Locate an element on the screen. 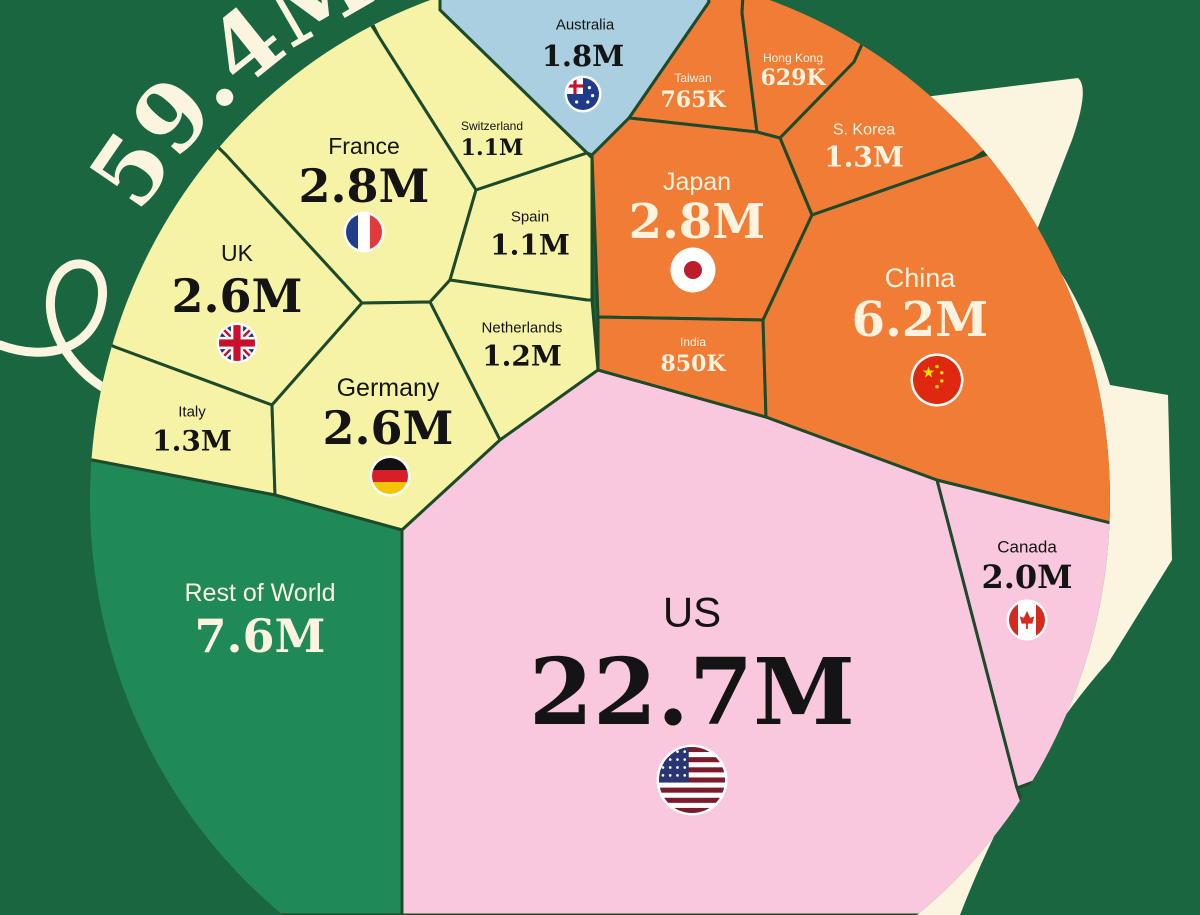 This screenshot has height=915, width=1200. country-label-hongkong: Hong Kong is located at coordinates (793, 58).